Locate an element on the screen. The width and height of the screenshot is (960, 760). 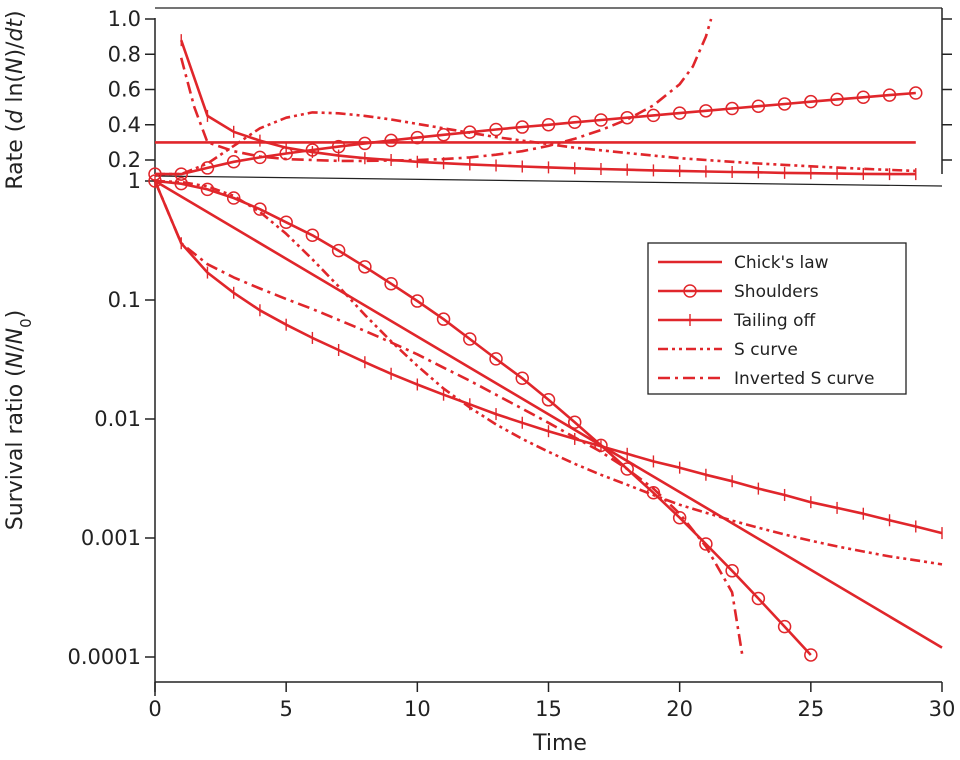
survival-axis-title: Survival ratio (N/N0) is located at coordinates (19, 420).